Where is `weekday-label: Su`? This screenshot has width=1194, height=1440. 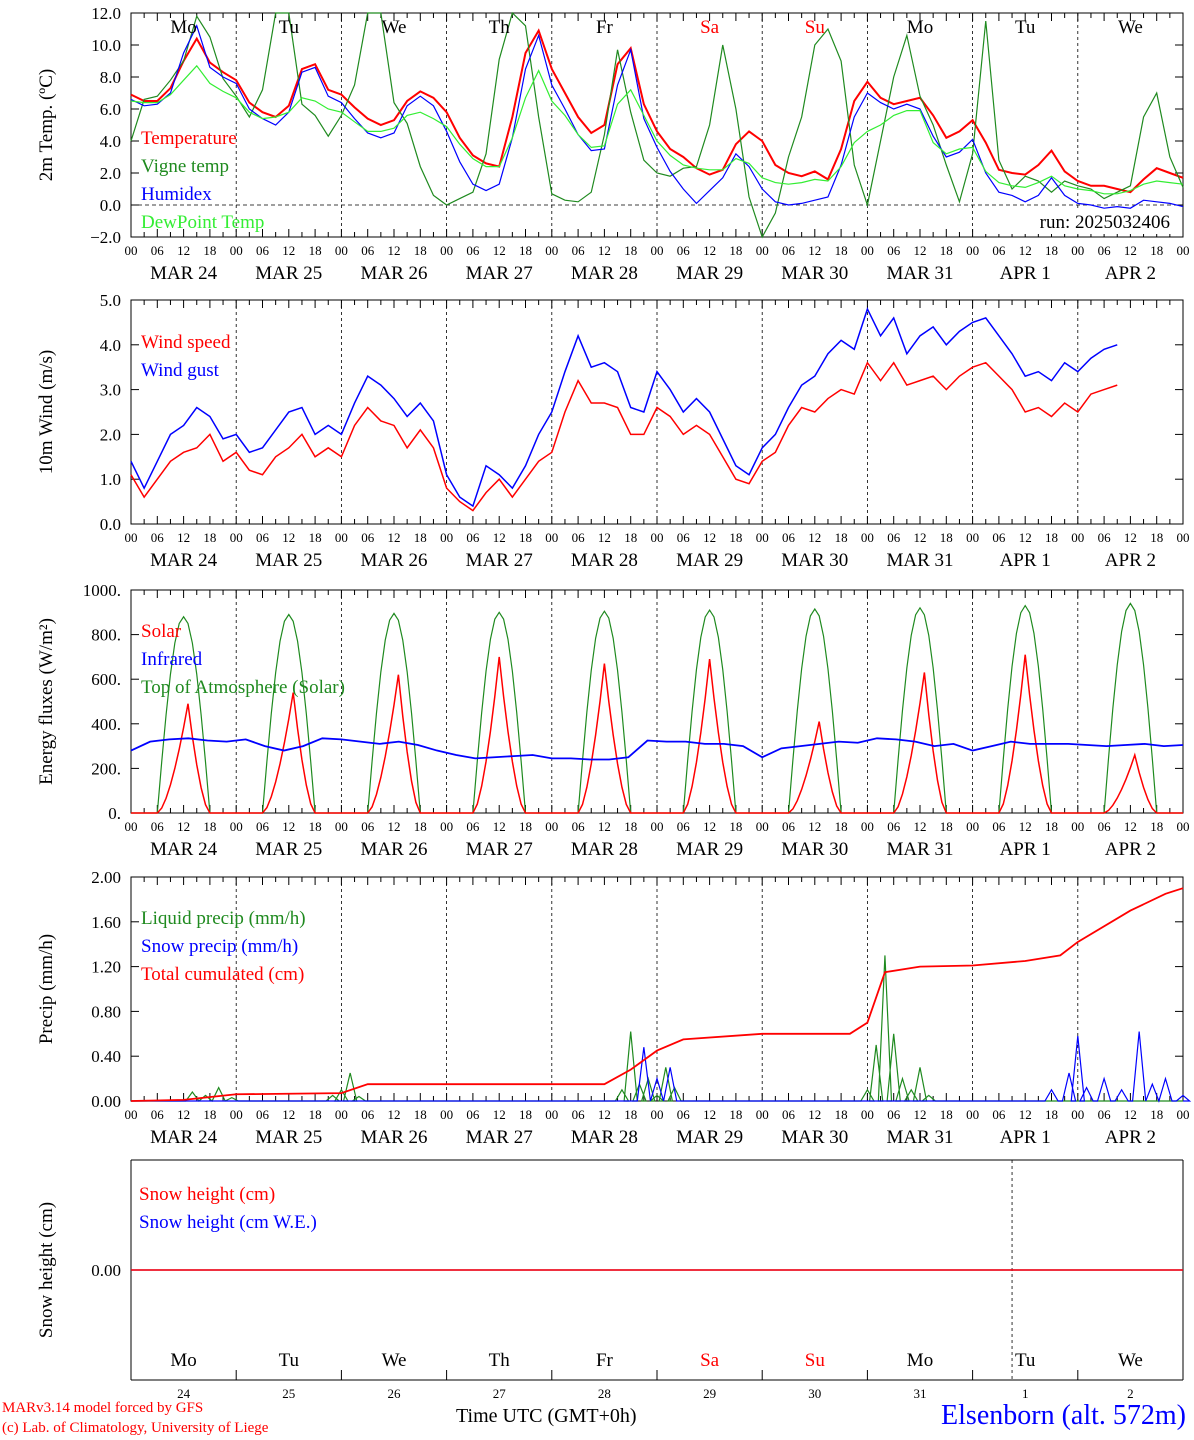 weekday-label: Su is located at coordinates (815, 1360).